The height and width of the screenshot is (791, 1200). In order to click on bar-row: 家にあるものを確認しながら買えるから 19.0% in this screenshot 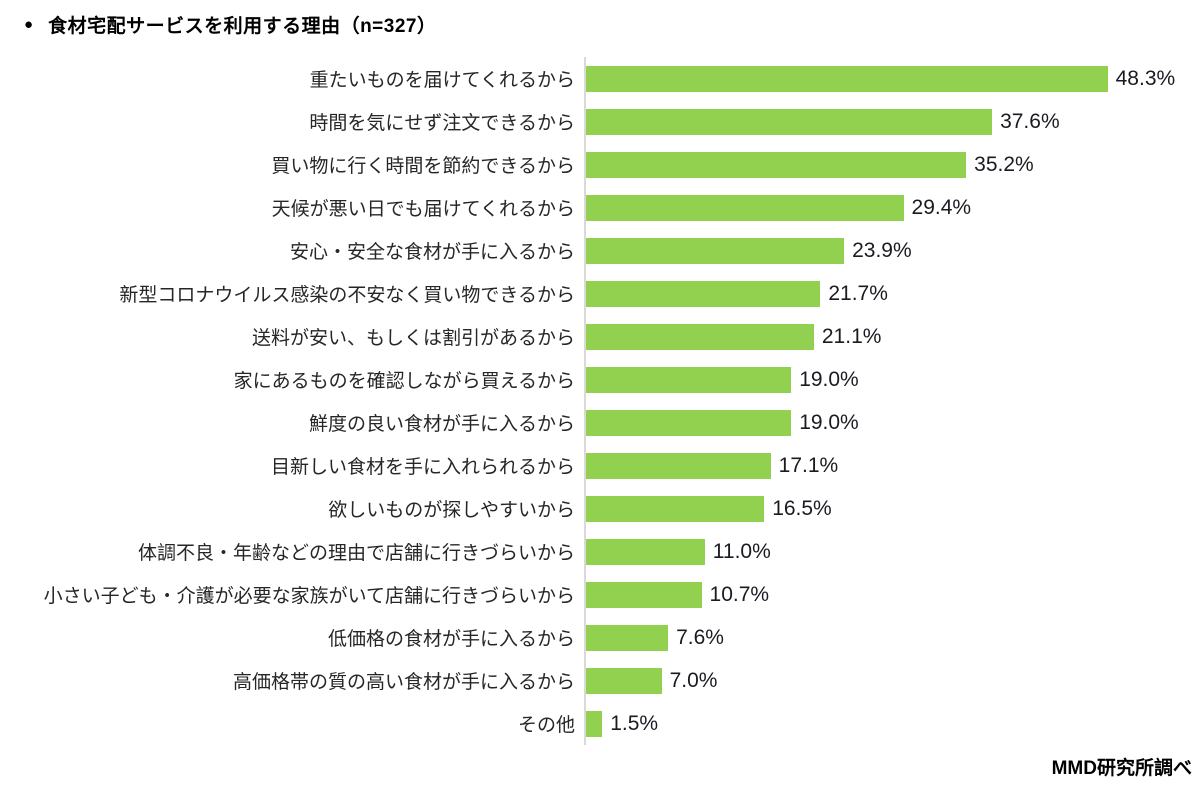, I will do `click(600, 379)`.